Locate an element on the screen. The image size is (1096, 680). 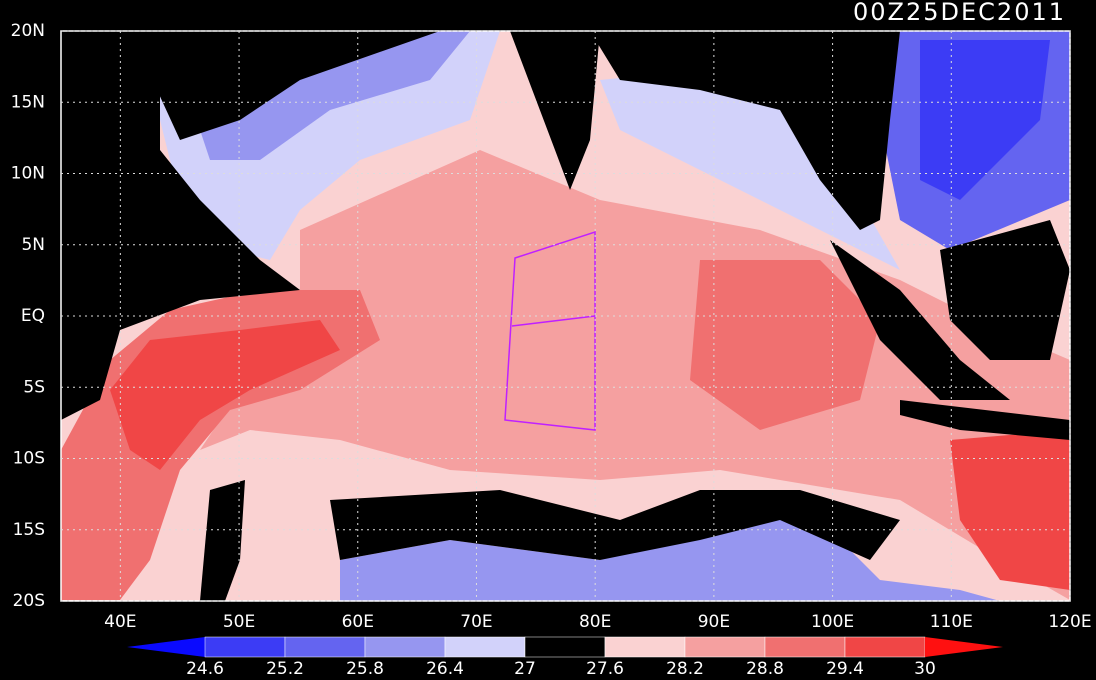
lat-tick-label: 15N is located at coordinates (28, 102).